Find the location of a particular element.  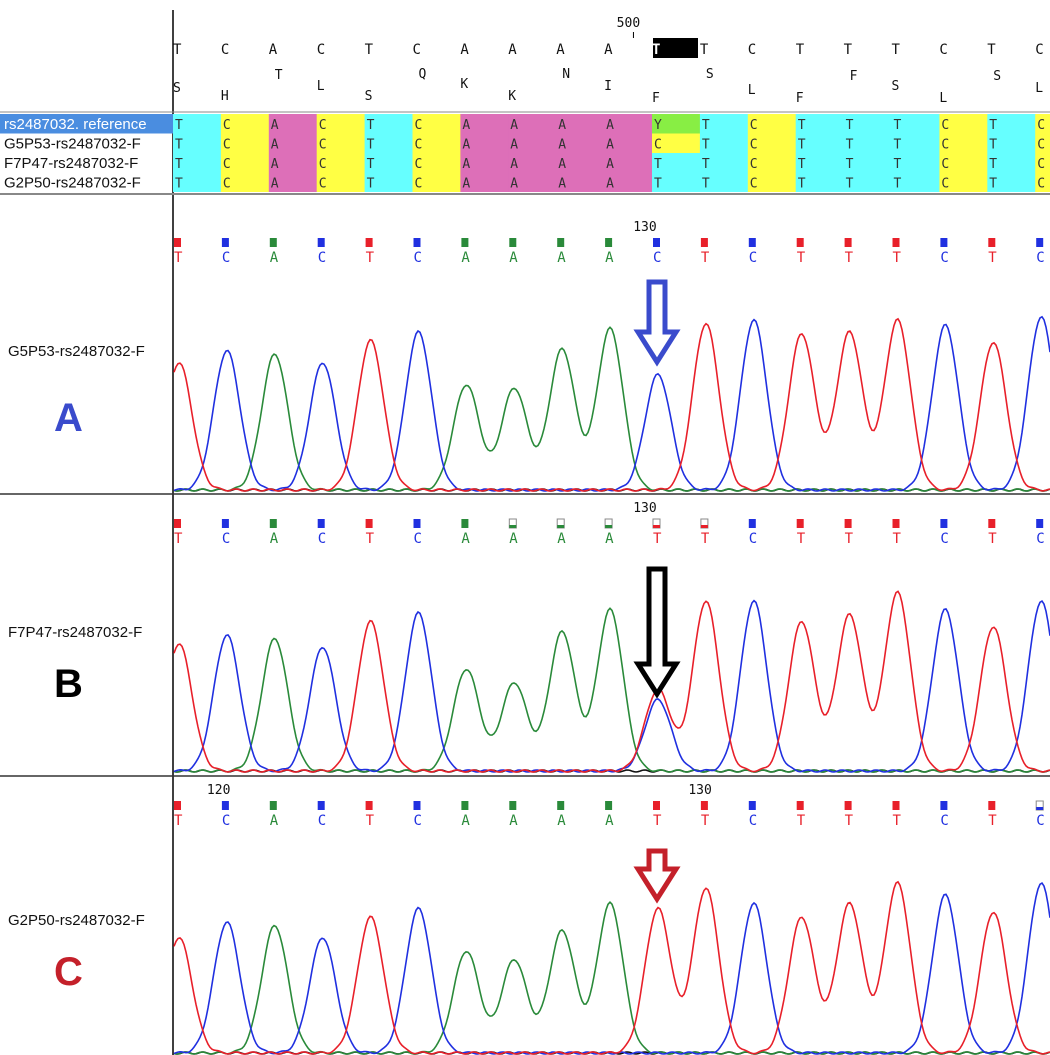

panel-sample-label: F7P47-rs2487032-F is located at coordinates (75, 632).